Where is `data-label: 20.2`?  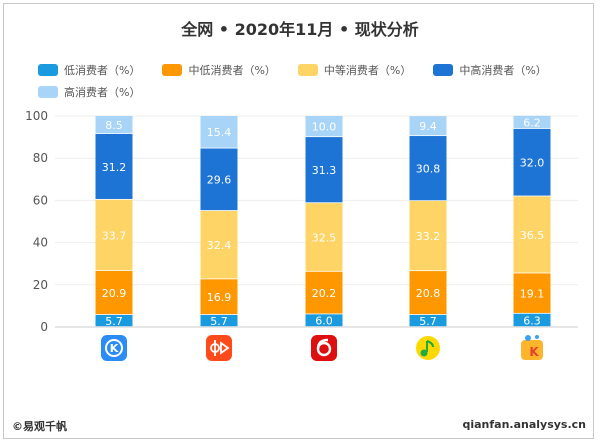
data-label: 20.2 is located at coordinates (324, 293).